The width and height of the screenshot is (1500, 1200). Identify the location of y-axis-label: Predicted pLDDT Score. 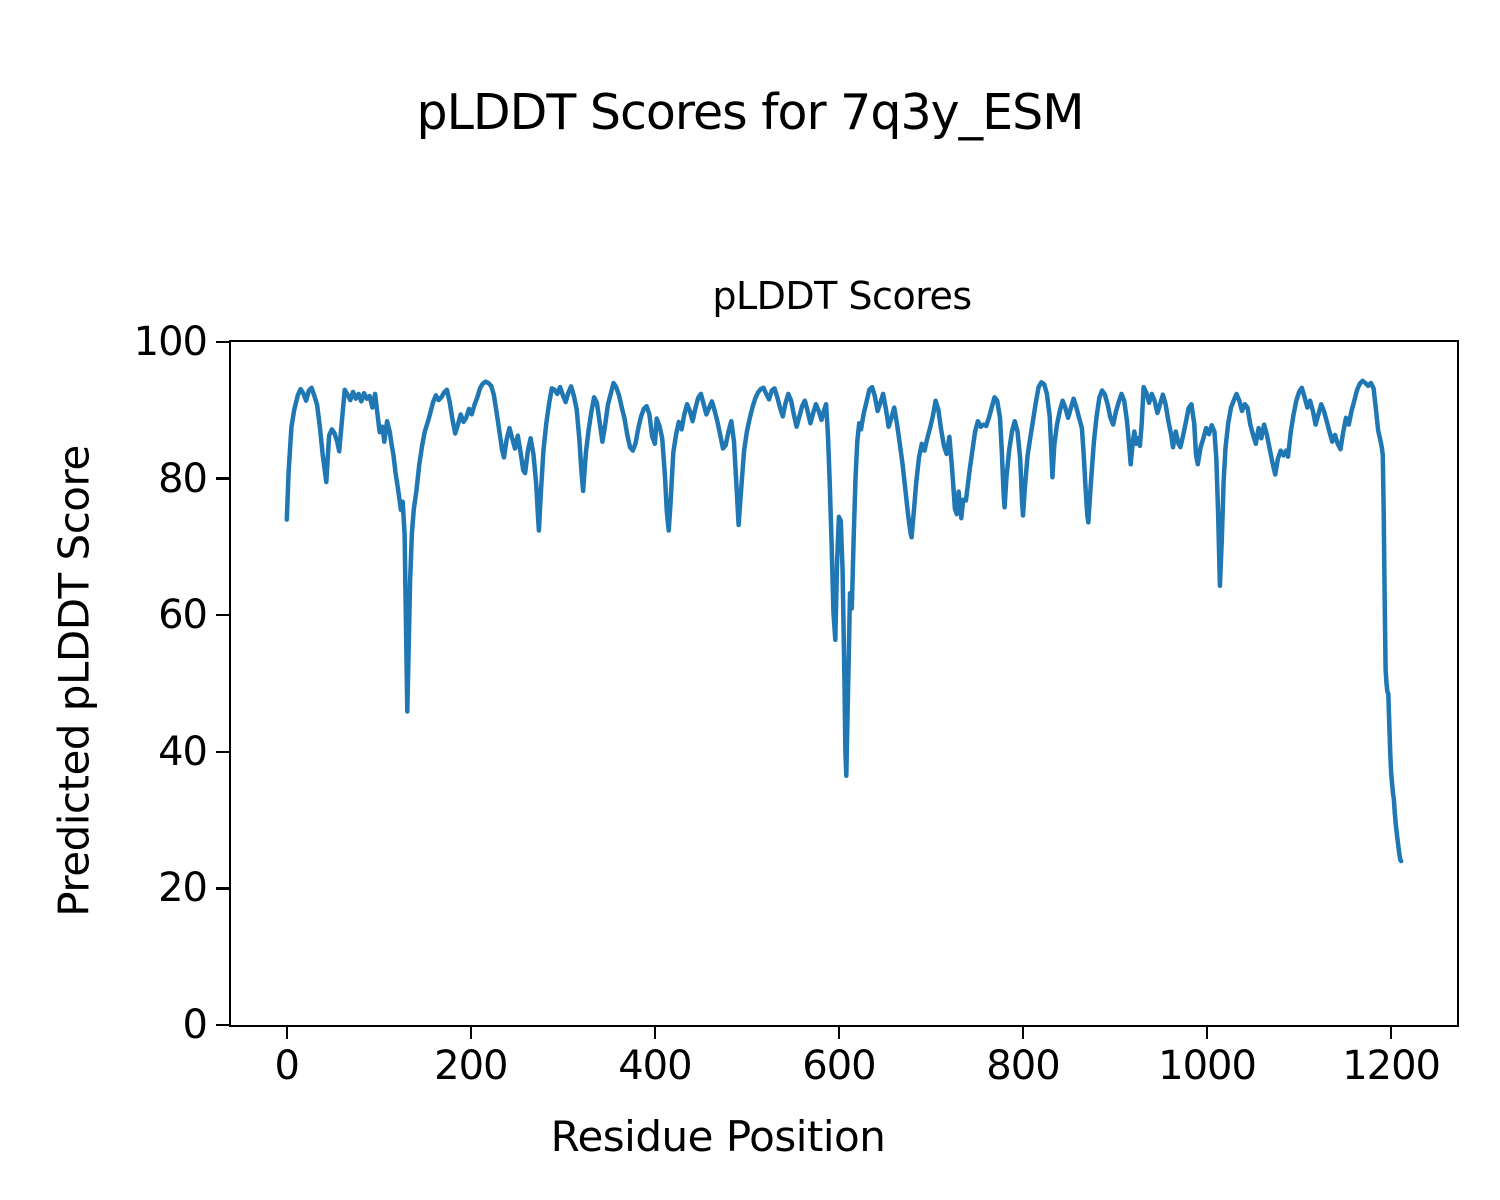
(74, 681).